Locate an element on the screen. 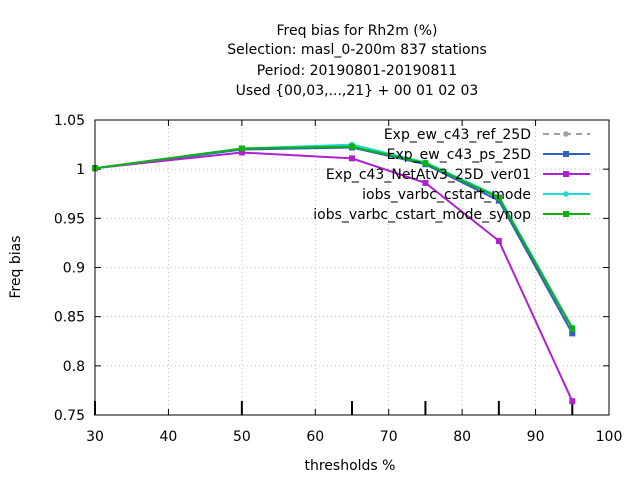 The height and width of the screenshot is (480, 640). x-tick-label: 90 is located at coordinates (536, 437).